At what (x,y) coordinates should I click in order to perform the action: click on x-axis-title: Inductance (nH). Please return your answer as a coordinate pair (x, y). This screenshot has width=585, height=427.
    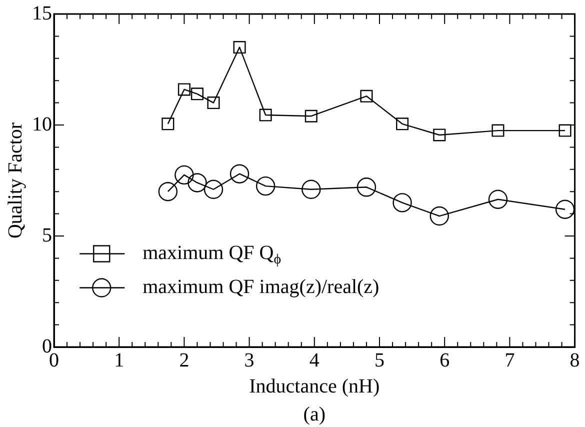
    Looking at the image, I should click on (314, 386).